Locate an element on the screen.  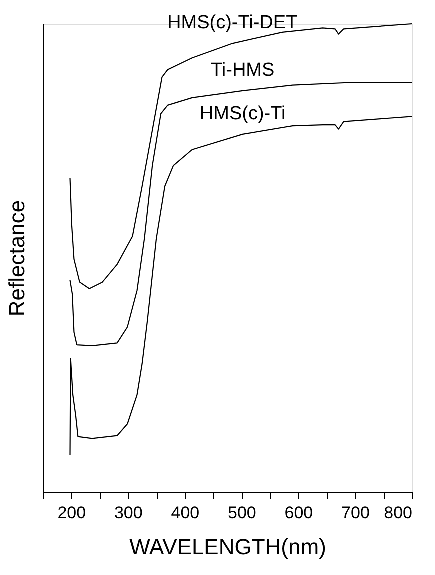
series-label: HMS(c)-Ti-DET is located at coordinates (233, 23).